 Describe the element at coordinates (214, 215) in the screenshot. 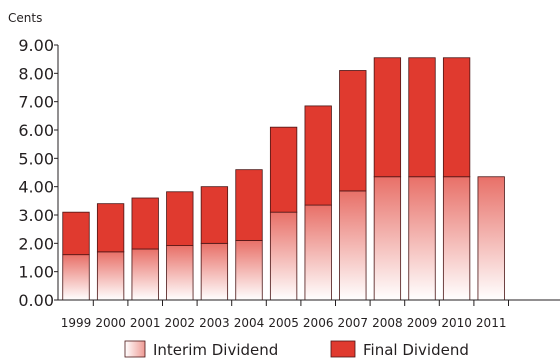

I see `bar-final-2003` at that location.